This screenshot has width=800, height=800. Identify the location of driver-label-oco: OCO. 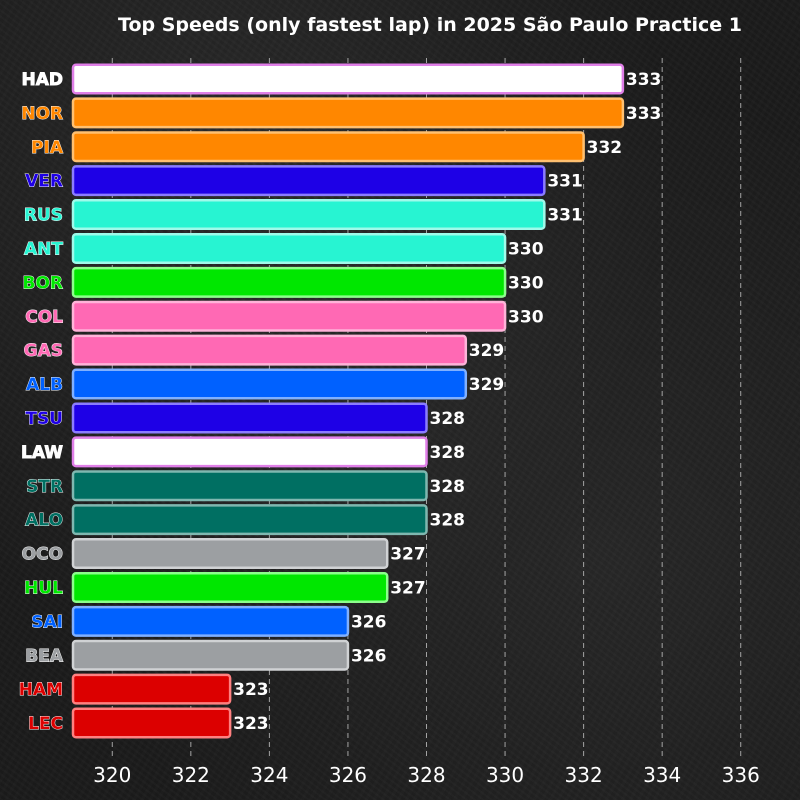
(42, 555).